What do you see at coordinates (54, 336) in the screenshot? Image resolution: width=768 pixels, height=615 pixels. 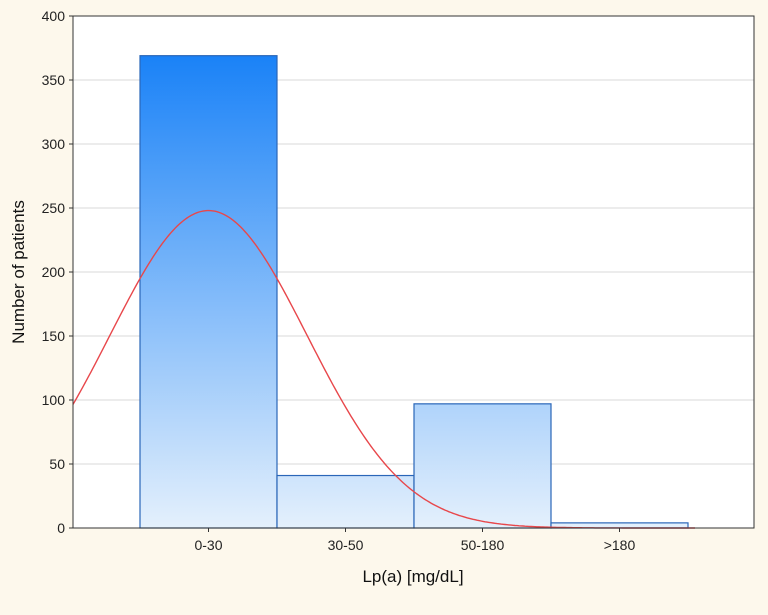 I see `y-tick-label: 150` at bounding box center [54, 336].